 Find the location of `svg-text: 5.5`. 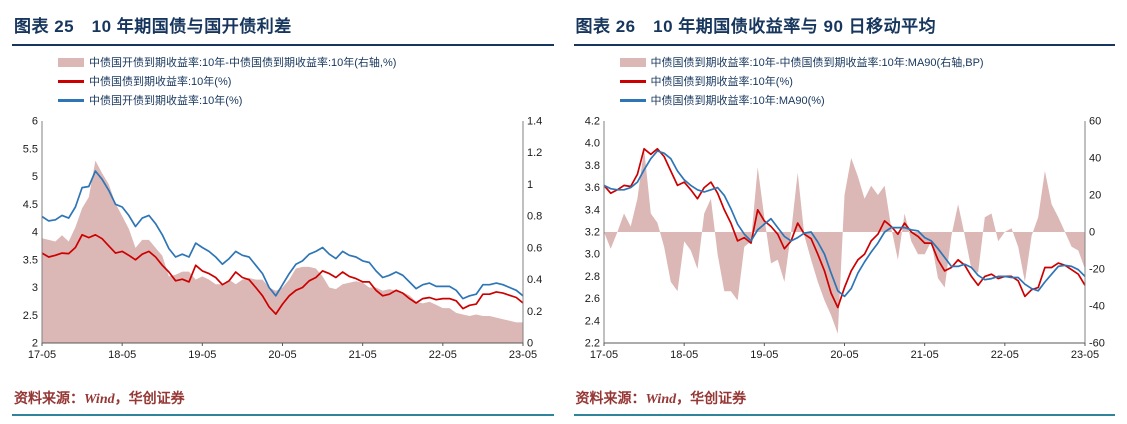

svg-text: 5.5 is located at coordinates (30, 149).